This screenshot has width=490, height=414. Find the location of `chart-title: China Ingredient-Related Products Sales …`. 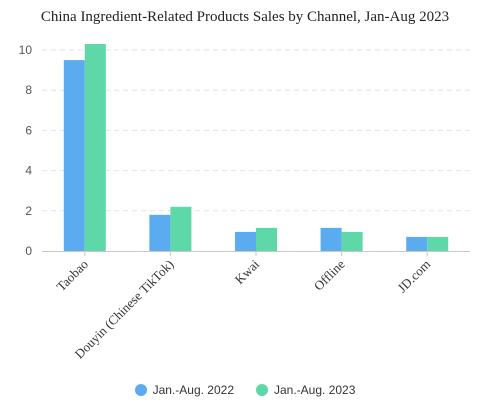

chart-title: China Ingredient-Related Products Sales … is located at coordinates (245, 17).